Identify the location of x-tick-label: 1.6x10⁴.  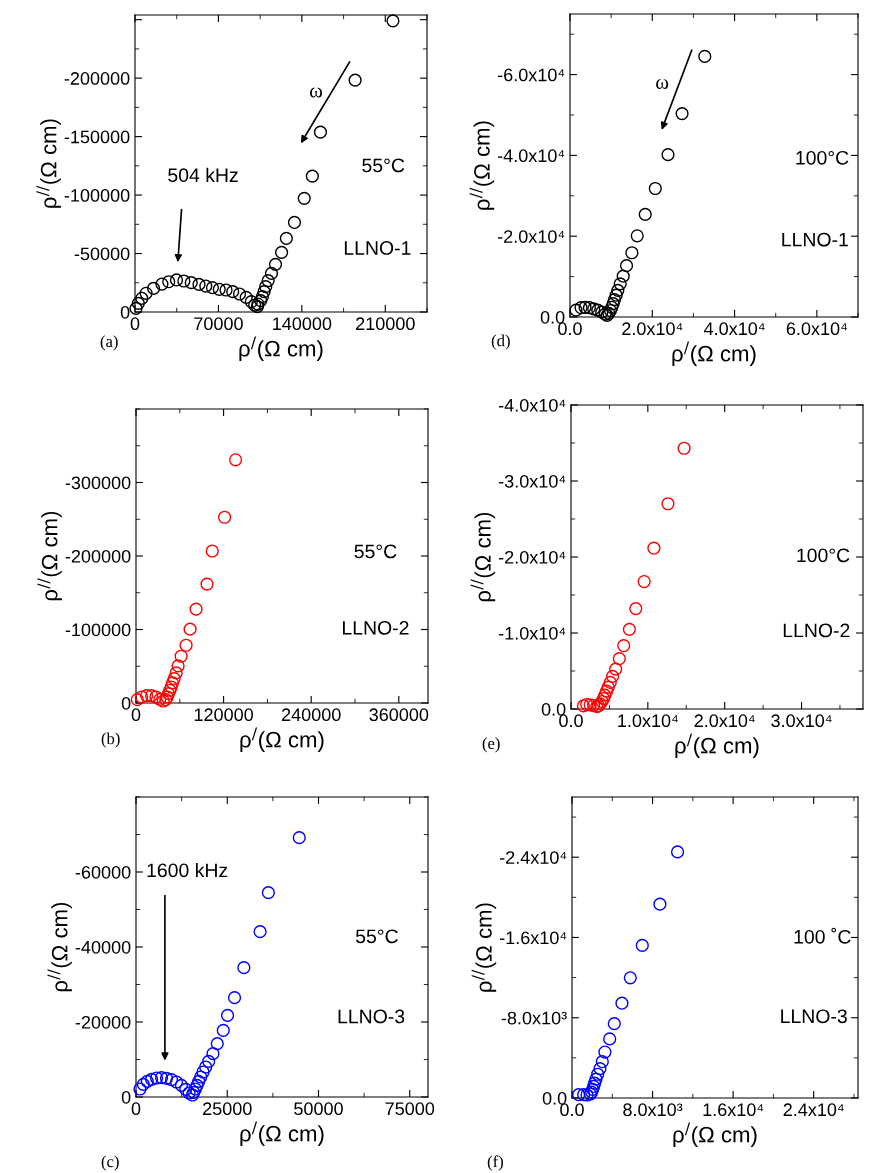
(733, 1110).